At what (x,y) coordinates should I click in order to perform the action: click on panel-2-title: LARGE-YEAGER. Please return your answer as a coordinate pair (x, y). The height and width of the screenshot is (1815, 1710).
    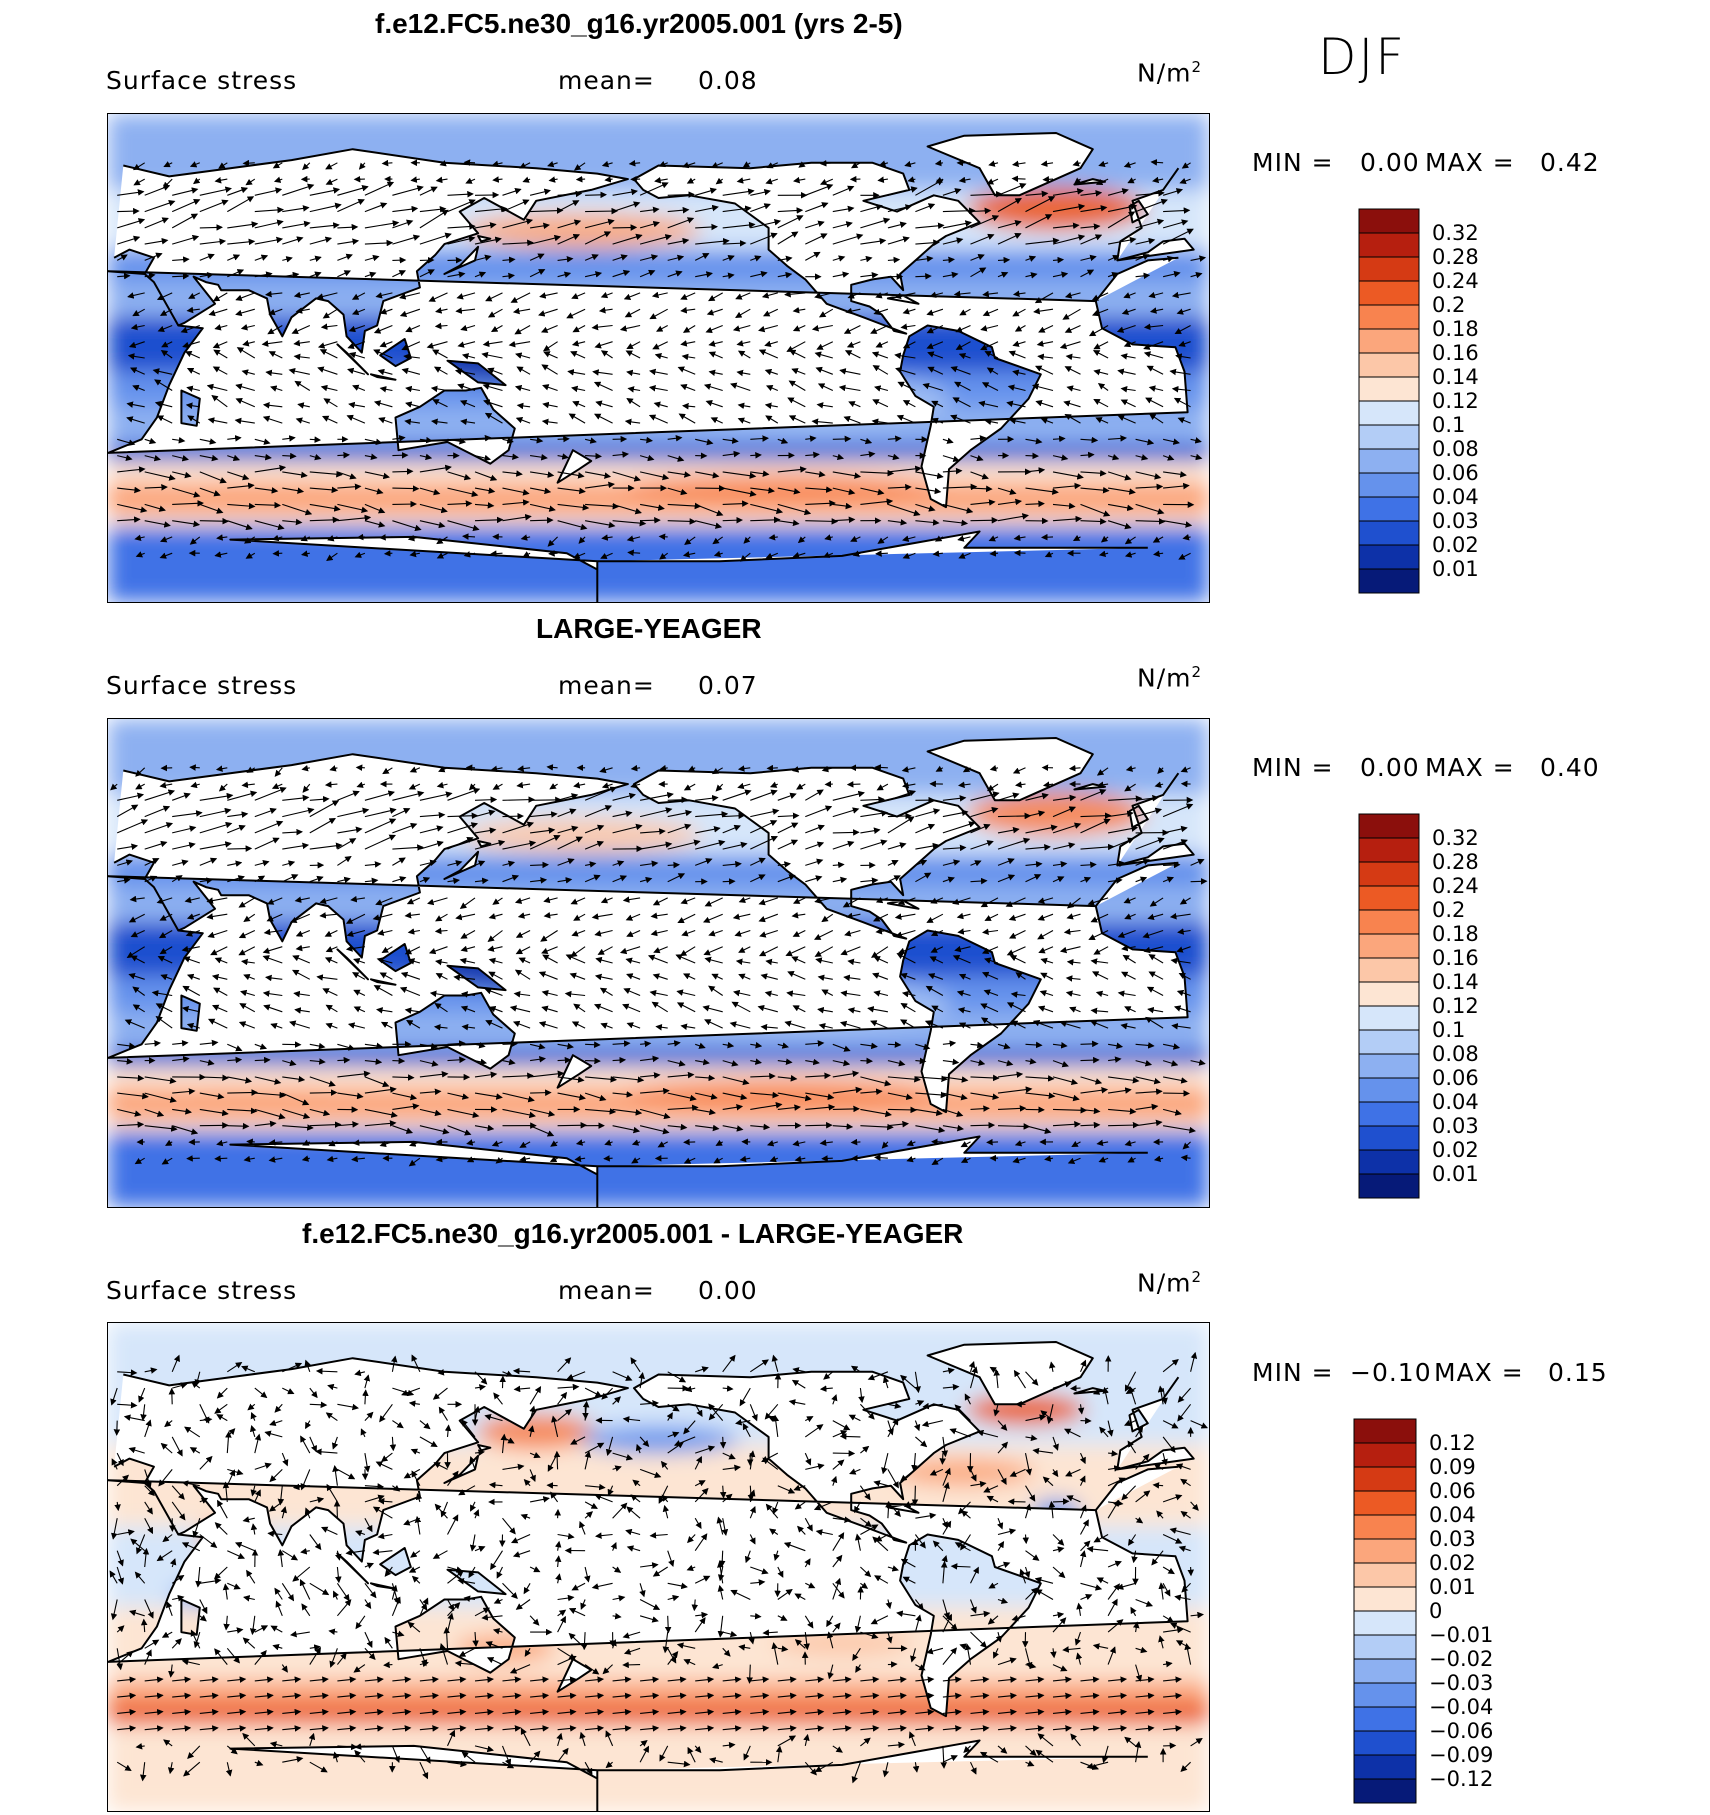
    Looking at the image, I should click on (649, 628).